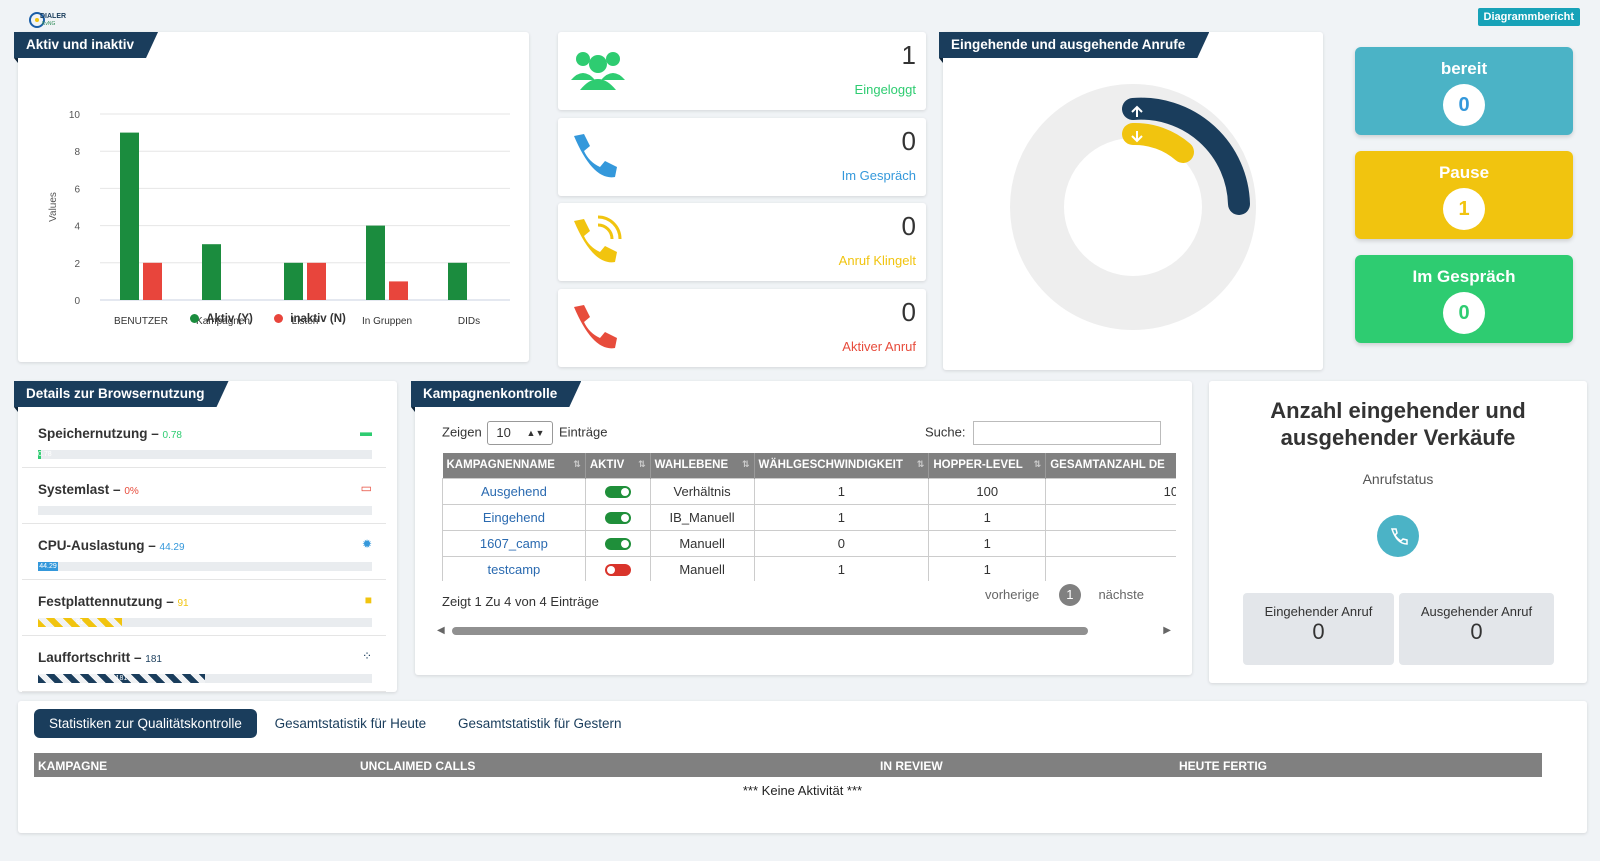 The image size is (1600, 861). I want to click on campaign-col-header: KAMPAGNENNAME ⇅, so click(514, 465).